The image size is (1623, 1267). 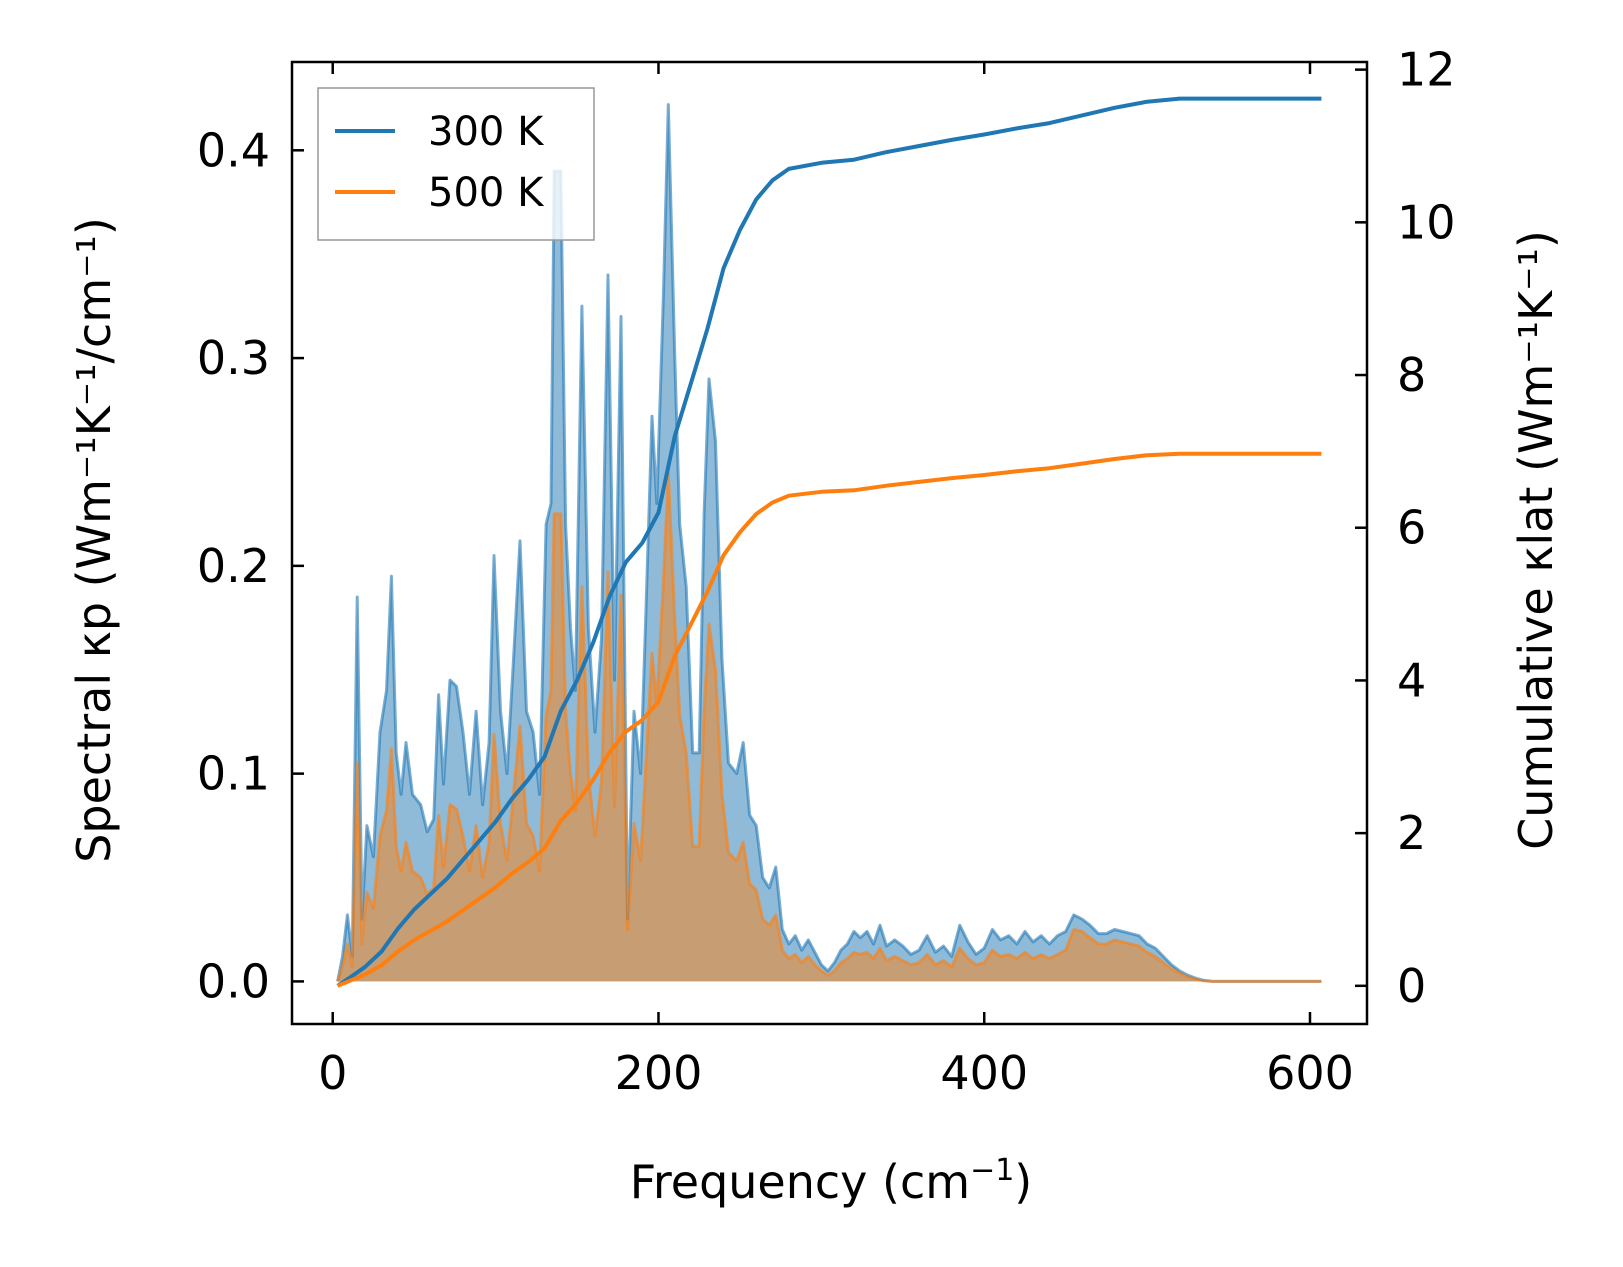 What do you see at coordinates (233, 150) in the screenshot?
I see `y-left-tick-label-0.4: 0.4` at bounding box center [233, 150].